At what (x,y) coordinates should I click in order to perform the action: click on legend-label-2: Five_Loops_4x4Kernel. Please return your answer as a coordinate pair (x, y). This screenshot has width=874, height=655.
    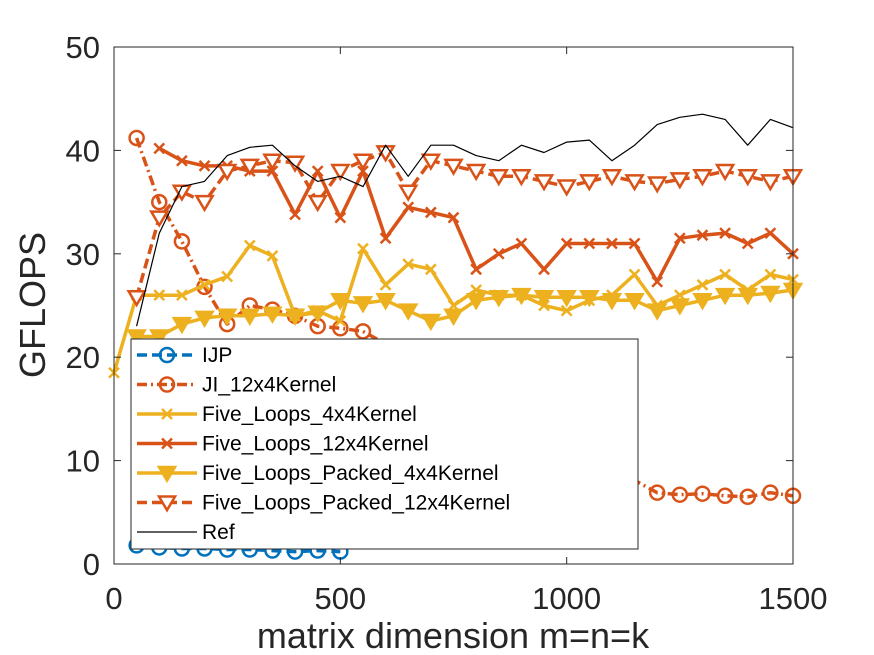
    Looking at the image, I should click on (309, 414).